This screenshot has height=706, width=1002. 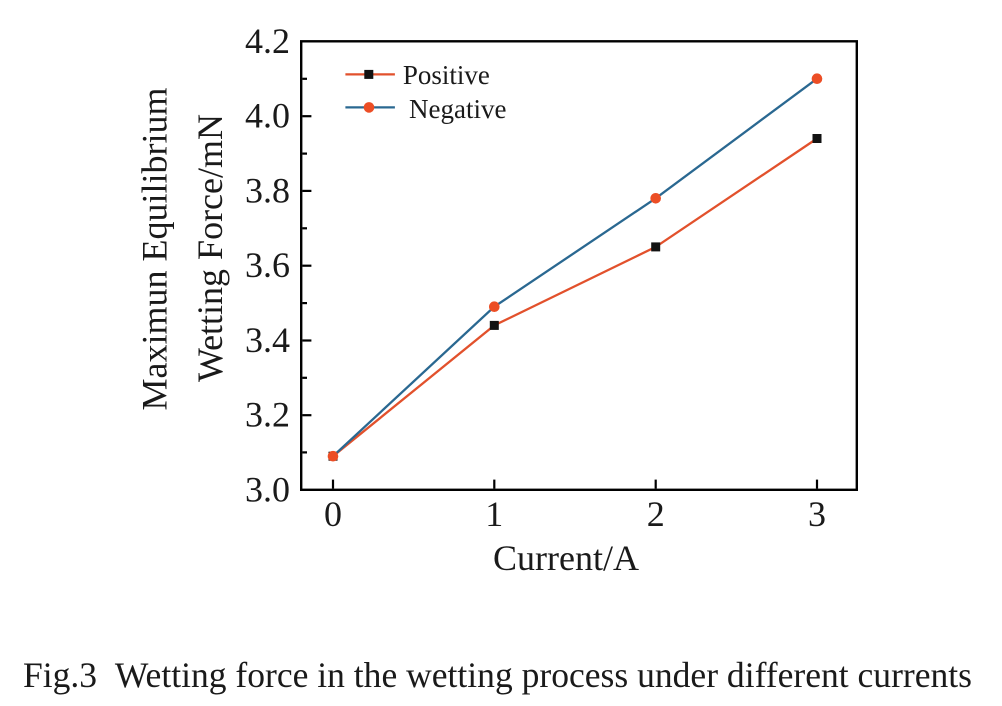 What do you see at coordinates (267, 415) in the screenshot?
I see `svg-text: 3.2` at bounding box center [267, 415].